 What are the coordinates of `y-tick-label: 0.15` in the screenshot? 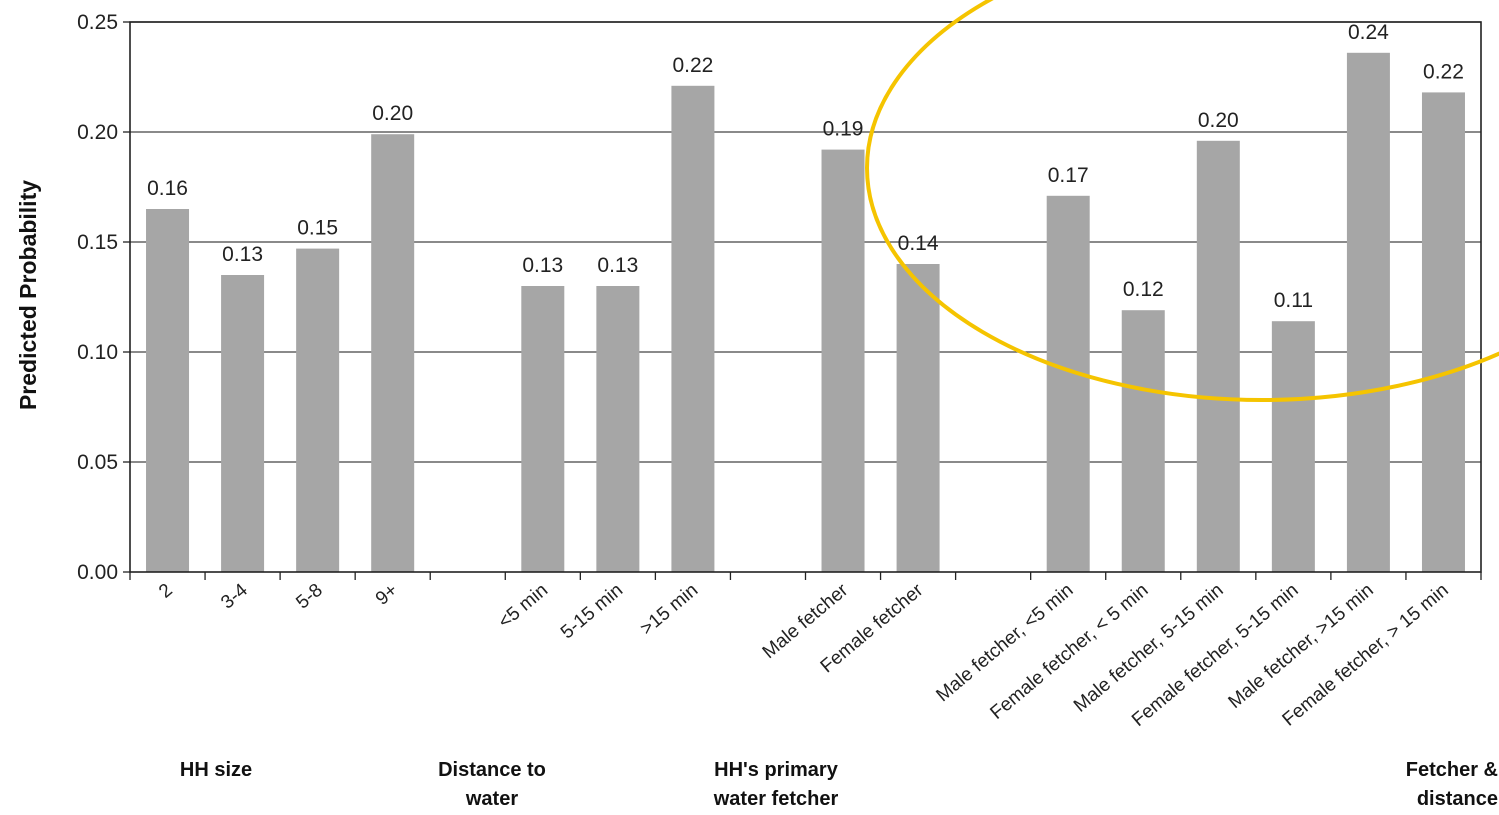 It's located at (97, 242).